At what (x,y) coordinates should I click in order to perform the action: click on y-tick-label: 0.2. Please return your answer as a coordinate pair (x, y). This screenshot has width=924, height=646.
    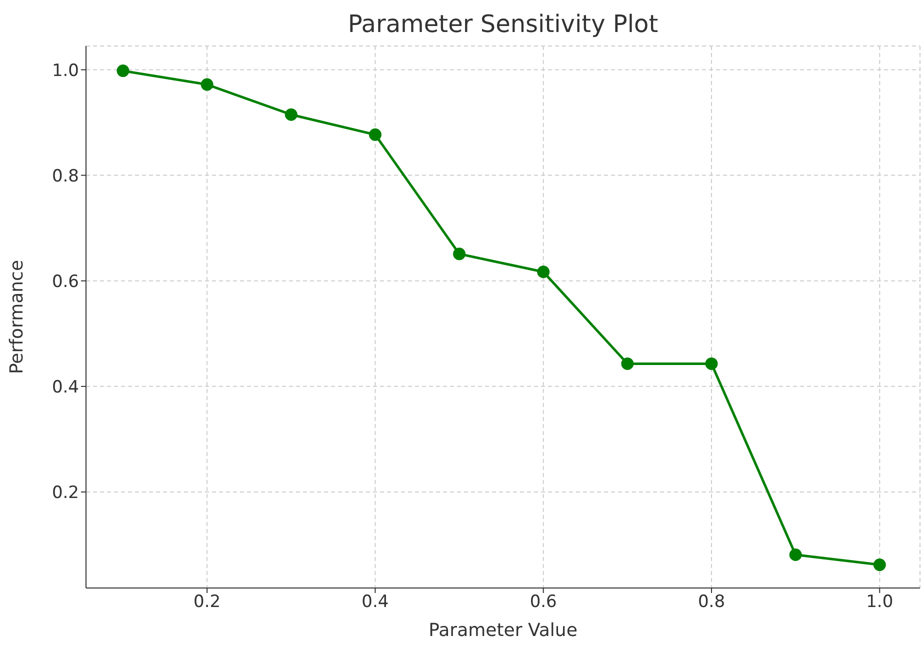
    Looking at the image, I should click on (65, 492).